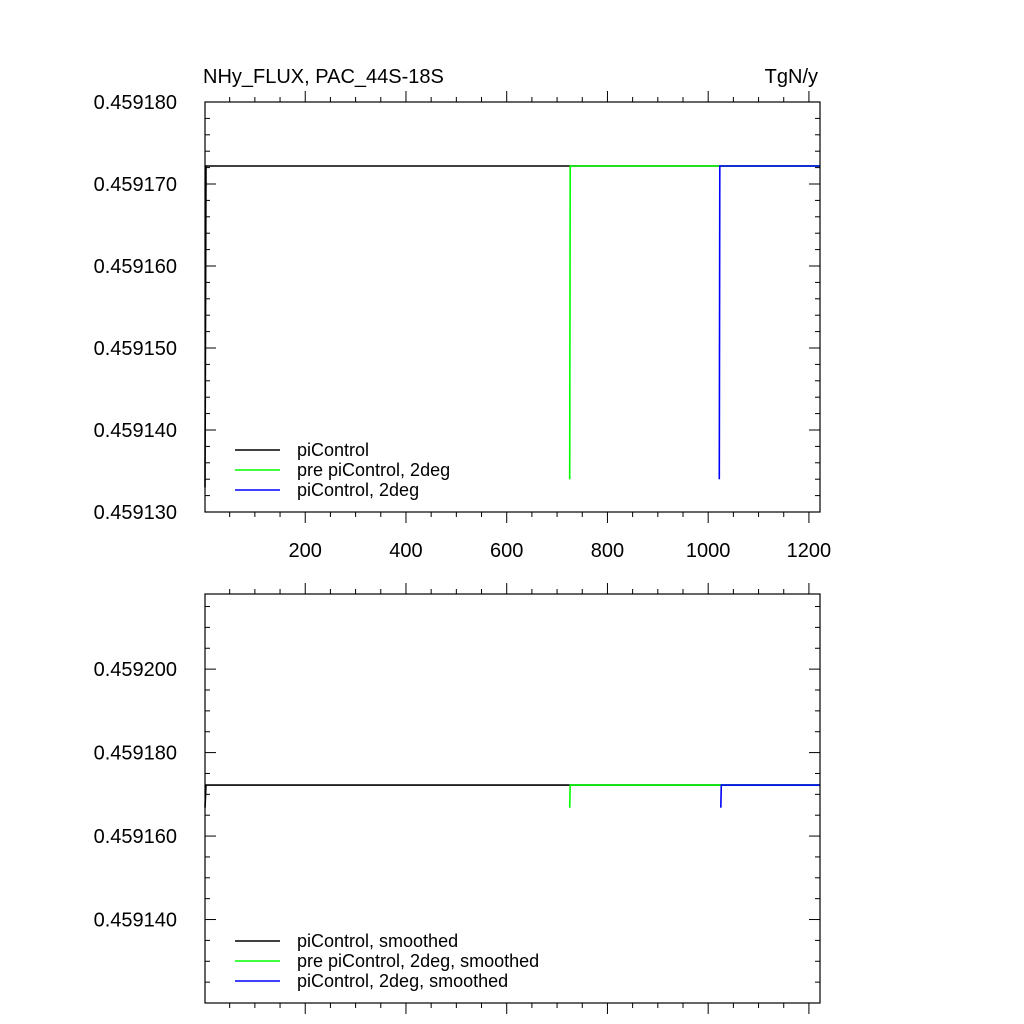 The image size is (1024, 1024). I want to click on chart-title: NHy_FLUX, PAC_44S-18S, so click(323, 77).